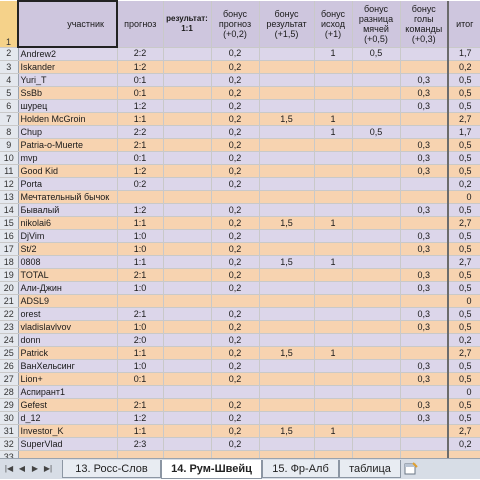 Image resolution: width=480 pixels, height=480 pixels. I want to click on cell-total: 1,7, so click(463, 132).